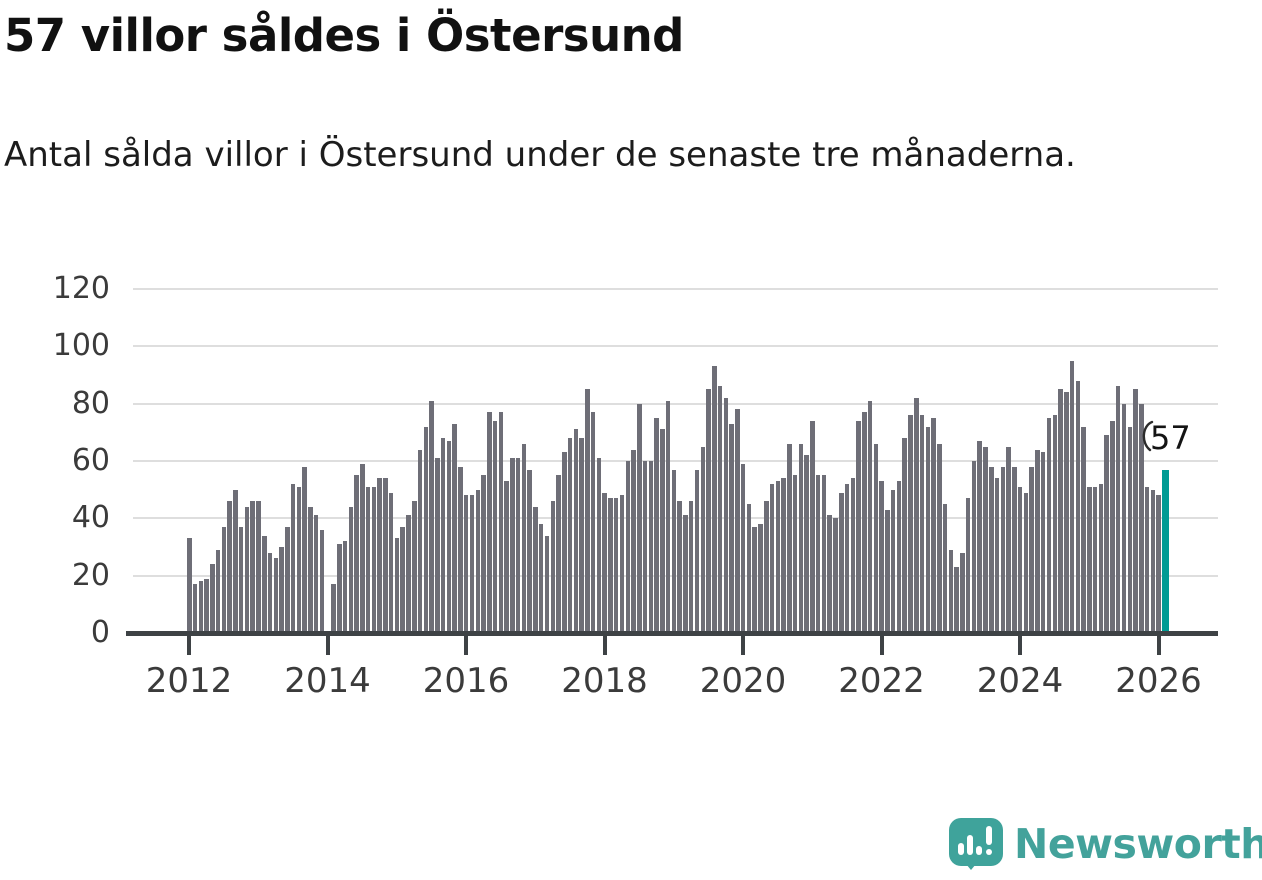 This screenshot has height=880, width=1262. Describe the element at coordinates (327, 681) in the screenshot. I see `x-axis-tick-label: 2014` at that location.